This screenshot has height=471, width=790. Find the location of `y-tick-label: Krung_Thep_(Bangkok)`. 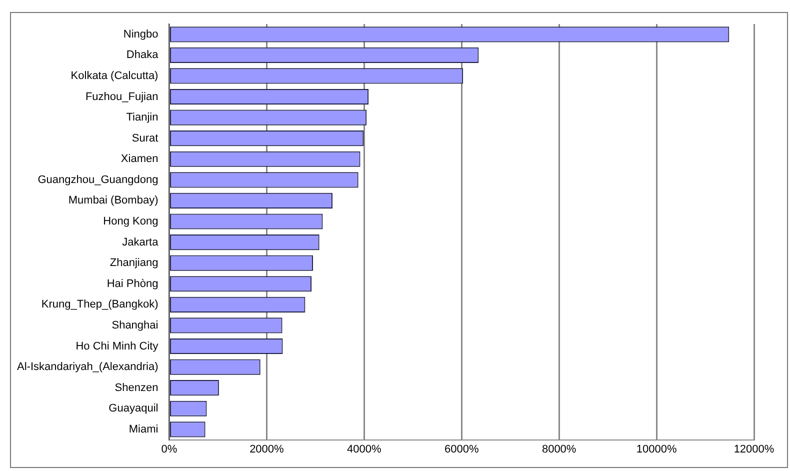

y-tick-label: Krung_Thep_(Bangkok) is located at coordinates (99, 304).